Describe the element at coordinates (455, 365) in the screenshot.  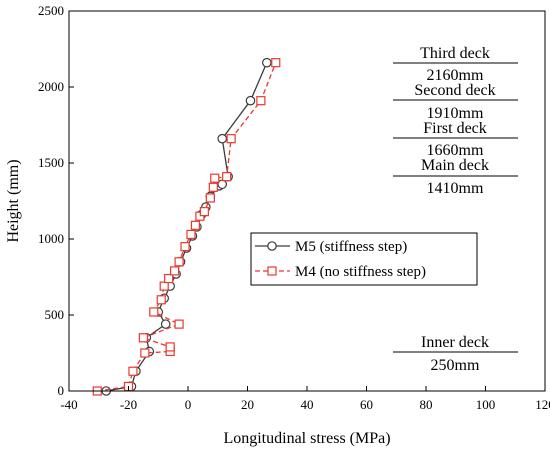
I see `deck-height-label: 250mm` at that location.